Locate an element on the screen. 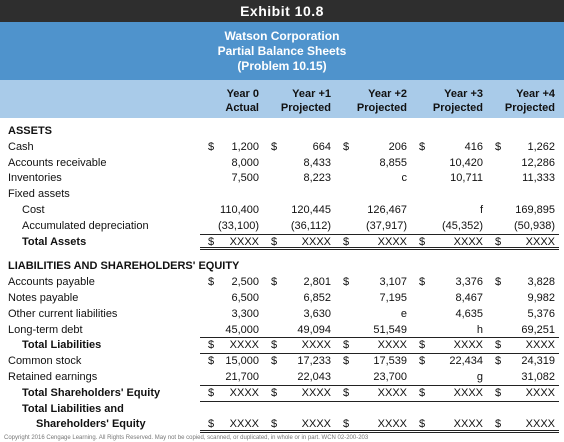 The image size is (564, 442). cell-value: 12,286 is located at coordinates (538, 162).